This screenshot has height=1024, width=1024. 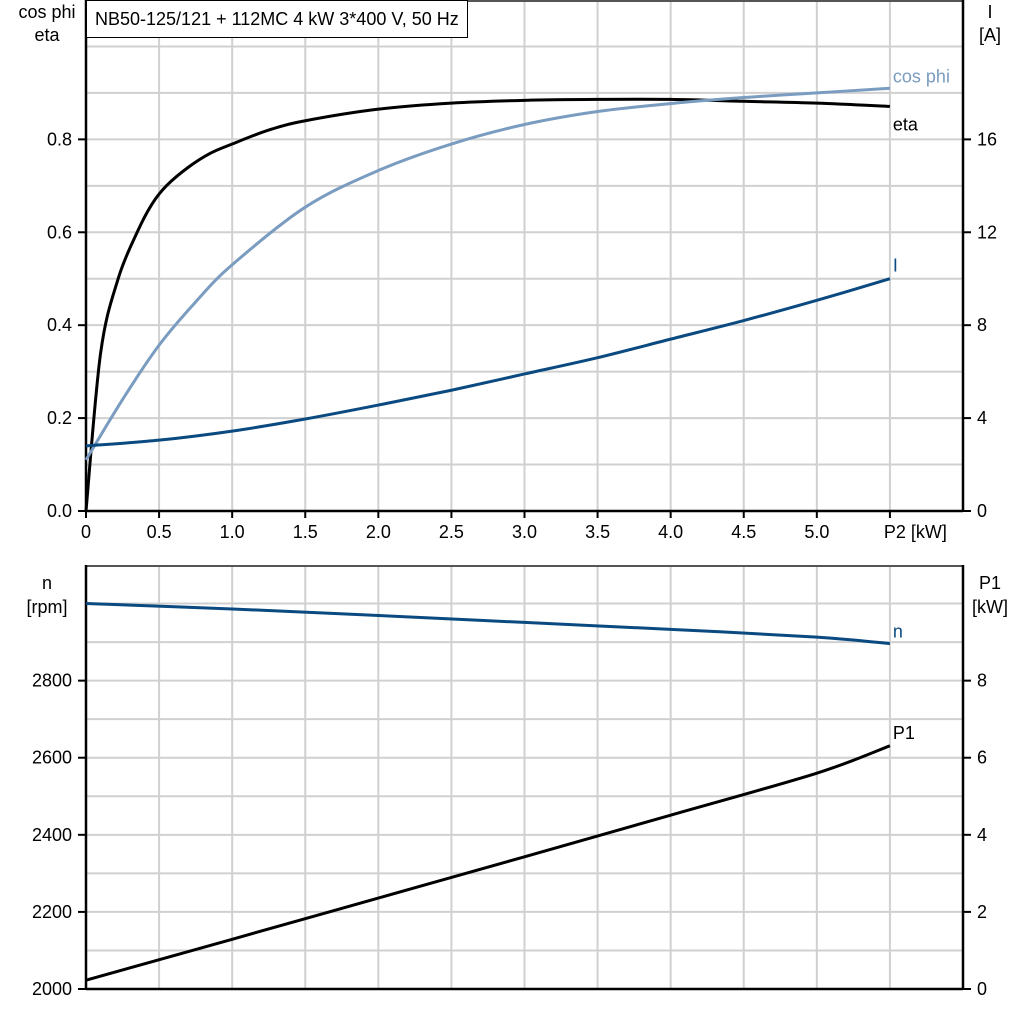 What do you see at coordinates (990, 607) in the screenshot?
I see `y-axis-label-right: [kW]` at bounding box center [990, 607].